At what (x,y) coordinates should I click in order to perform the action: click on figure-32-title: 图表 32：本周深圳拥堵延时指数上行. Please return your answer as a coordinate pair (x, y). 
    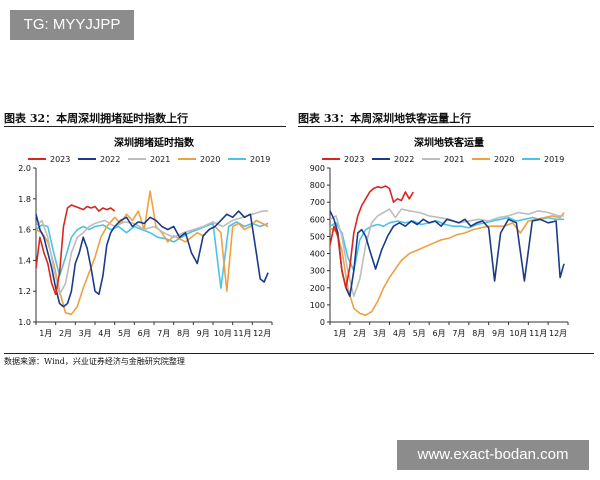
    Looking at the image, I should click on (96, 118).